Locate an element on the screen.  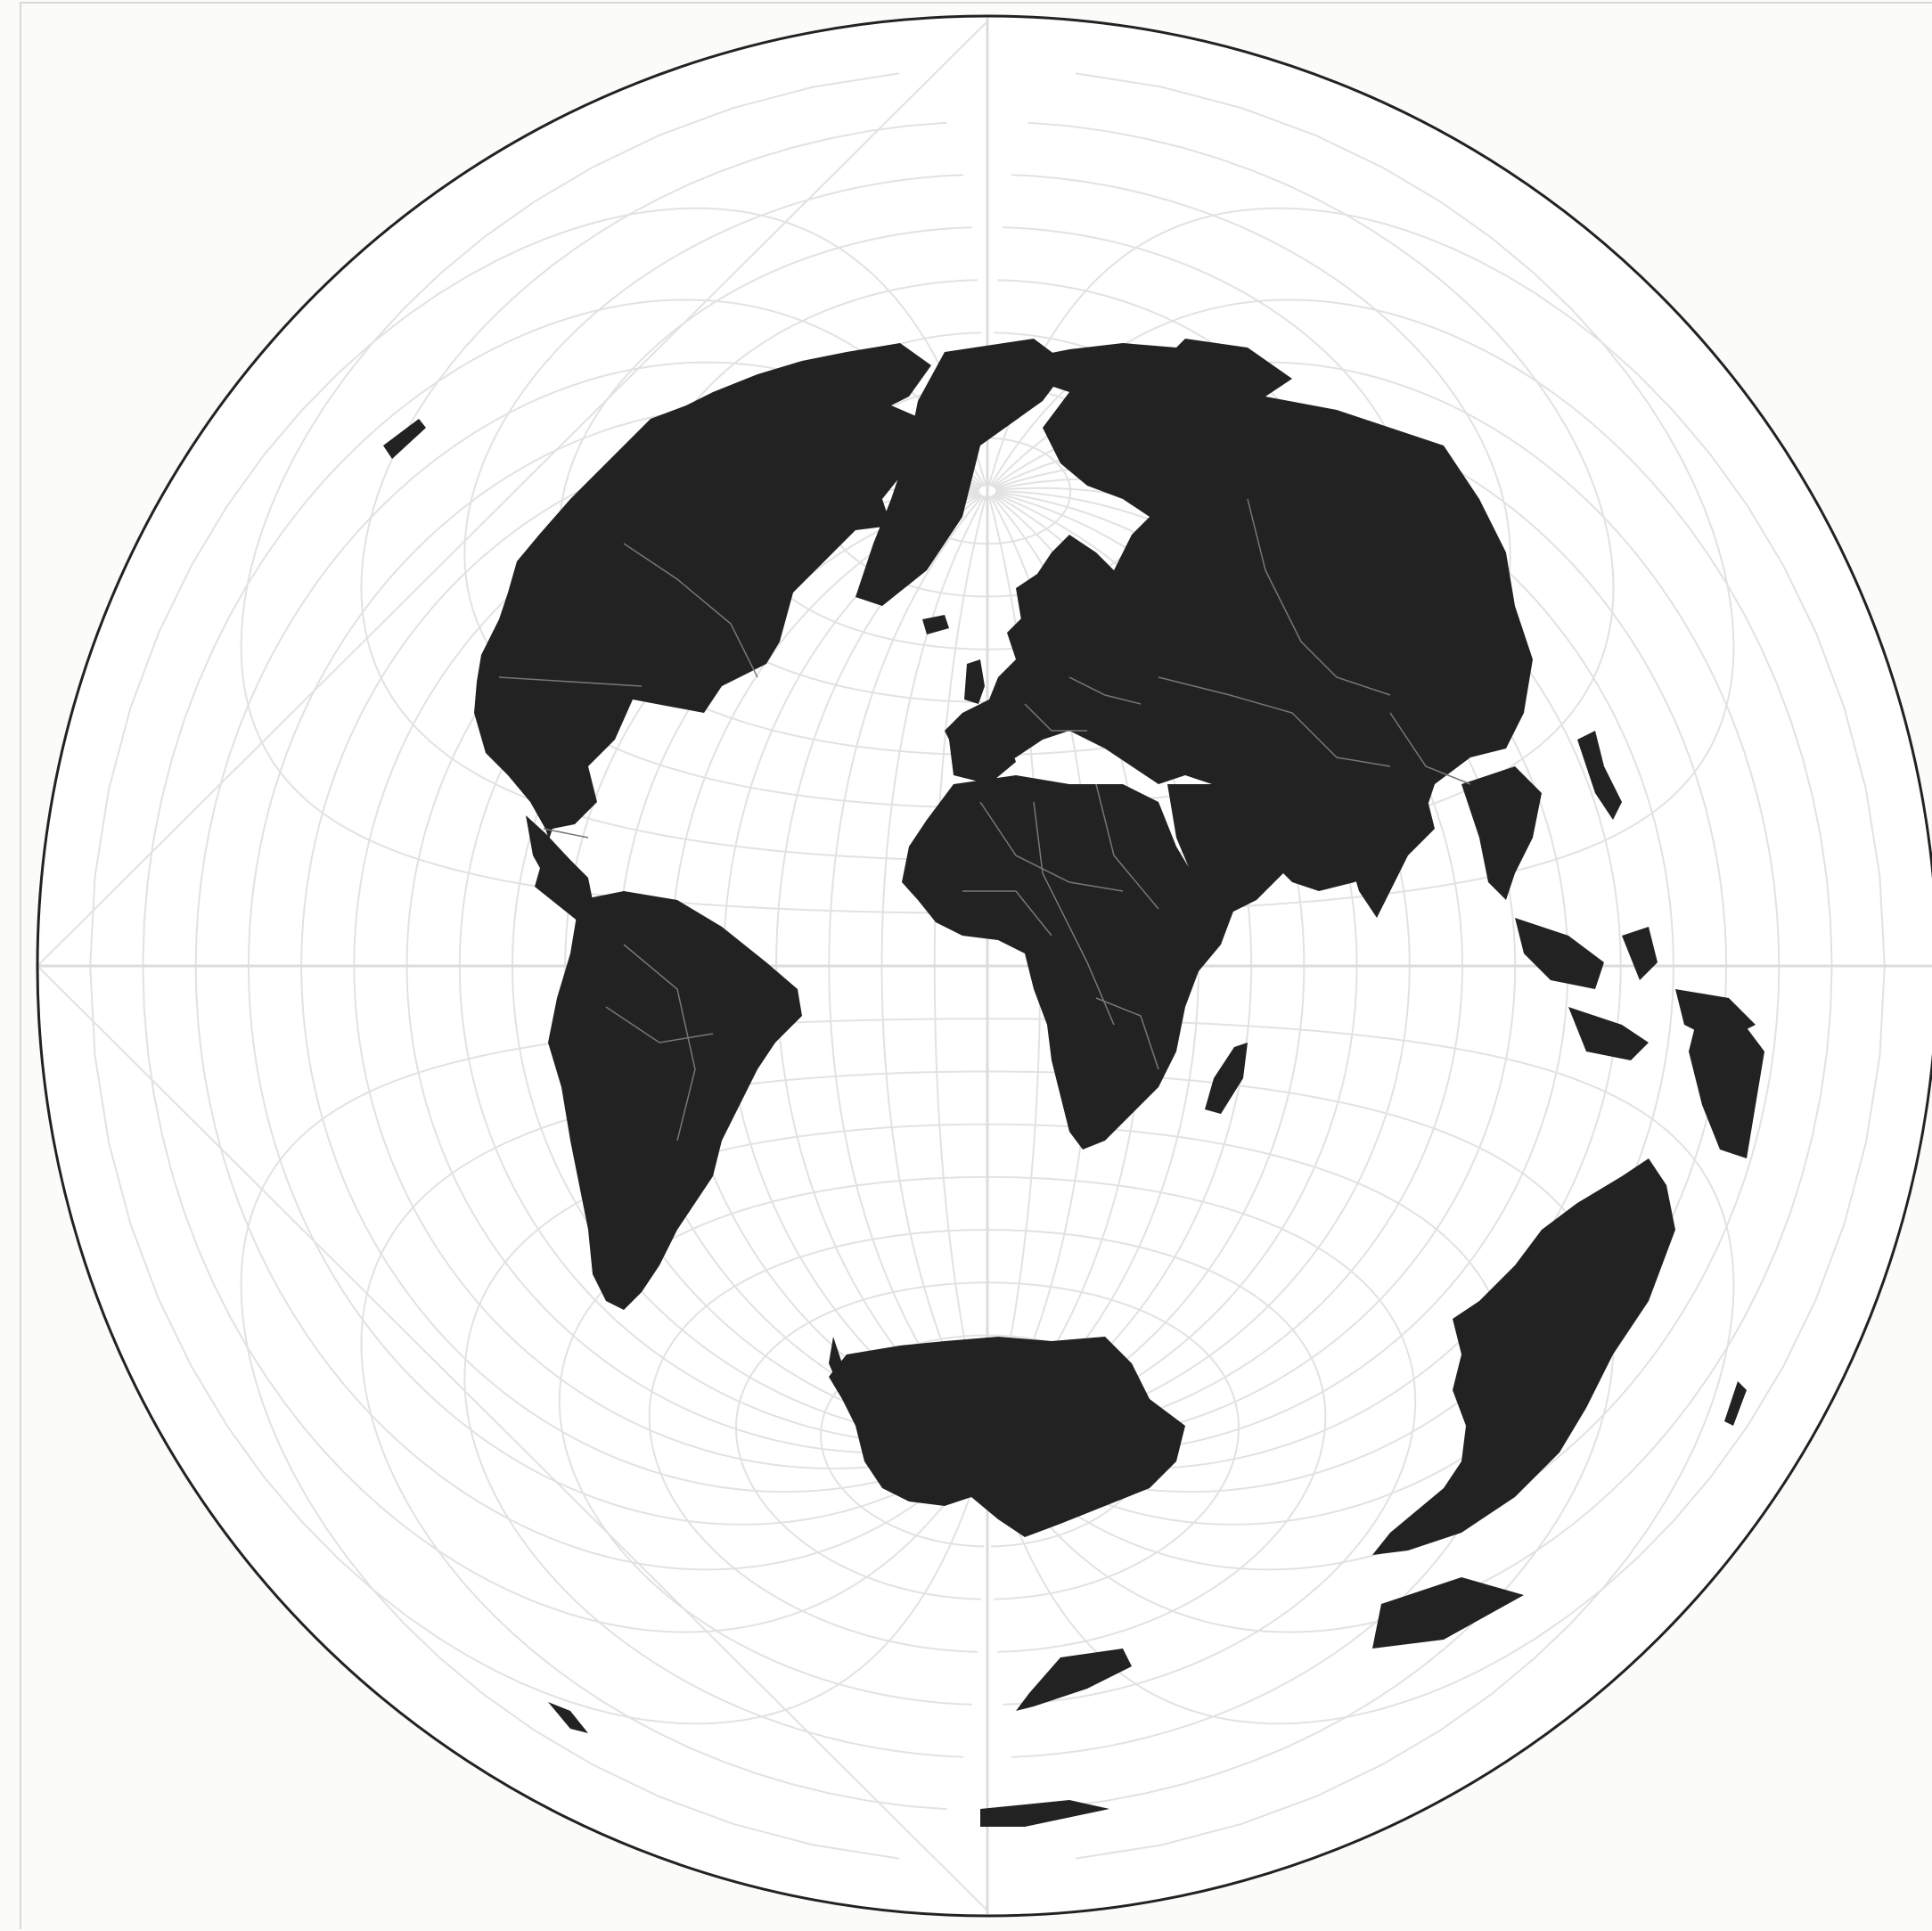
landmass-antarctica is located at coordinates (1007, 1437).